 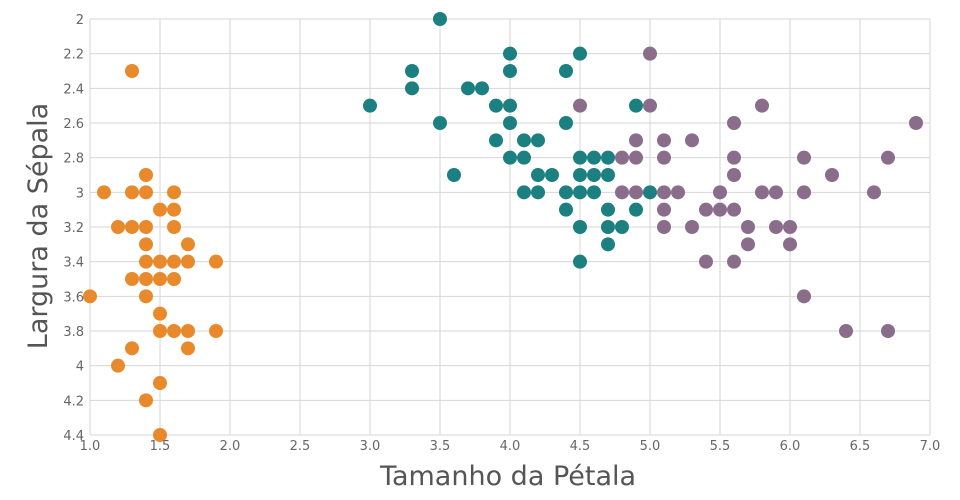 What do you see at coordinates (73, 124) in the screenshot?
I see `y-tick-label: 2.6` at bounding box center [73, 124].